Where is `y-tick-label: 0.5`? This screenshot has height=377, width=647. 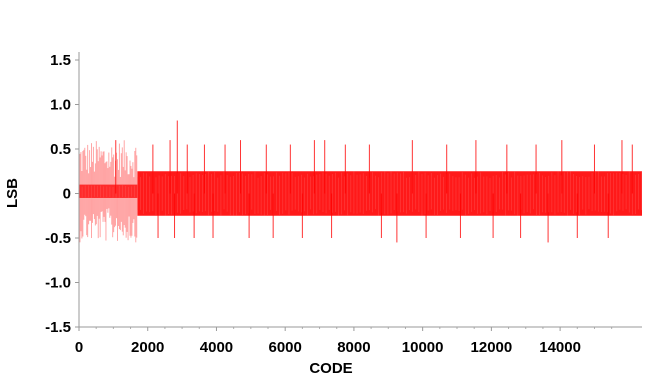
y-tick-label: 0.5 is located at coordinates (60, 149).